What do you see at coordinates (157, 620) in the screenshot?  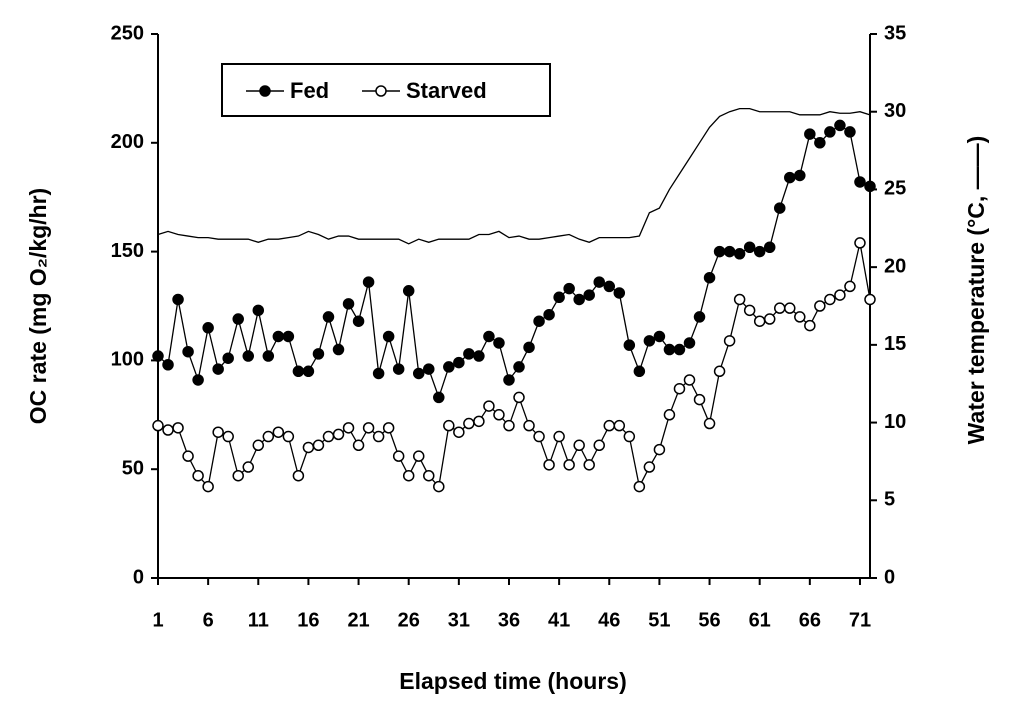 I see `x-tick-label: 1` at bounding box center [157, 620].